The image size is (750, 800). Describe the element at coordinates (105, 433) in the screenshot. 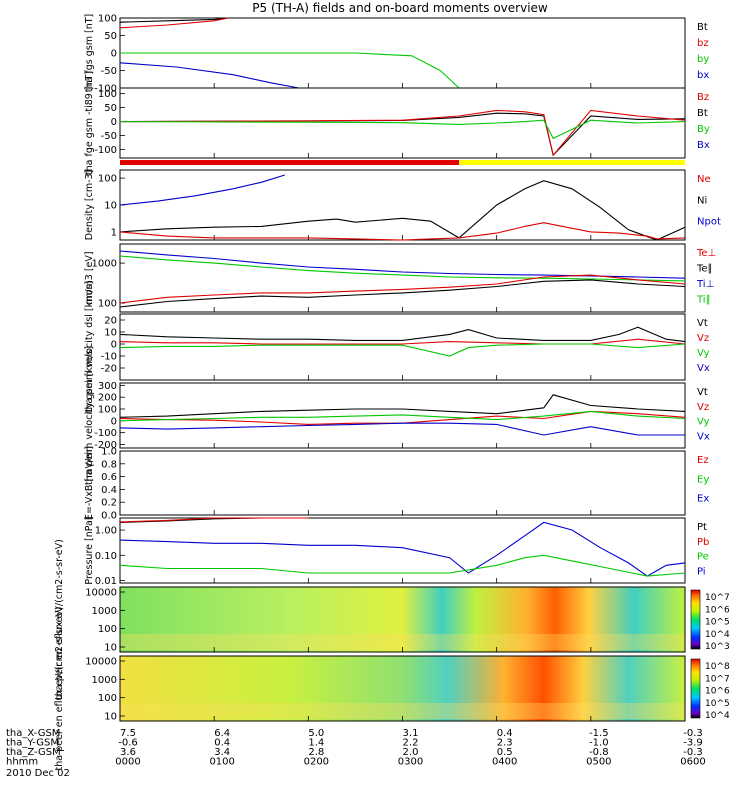

I see `y-tick-label: -100` at that location.